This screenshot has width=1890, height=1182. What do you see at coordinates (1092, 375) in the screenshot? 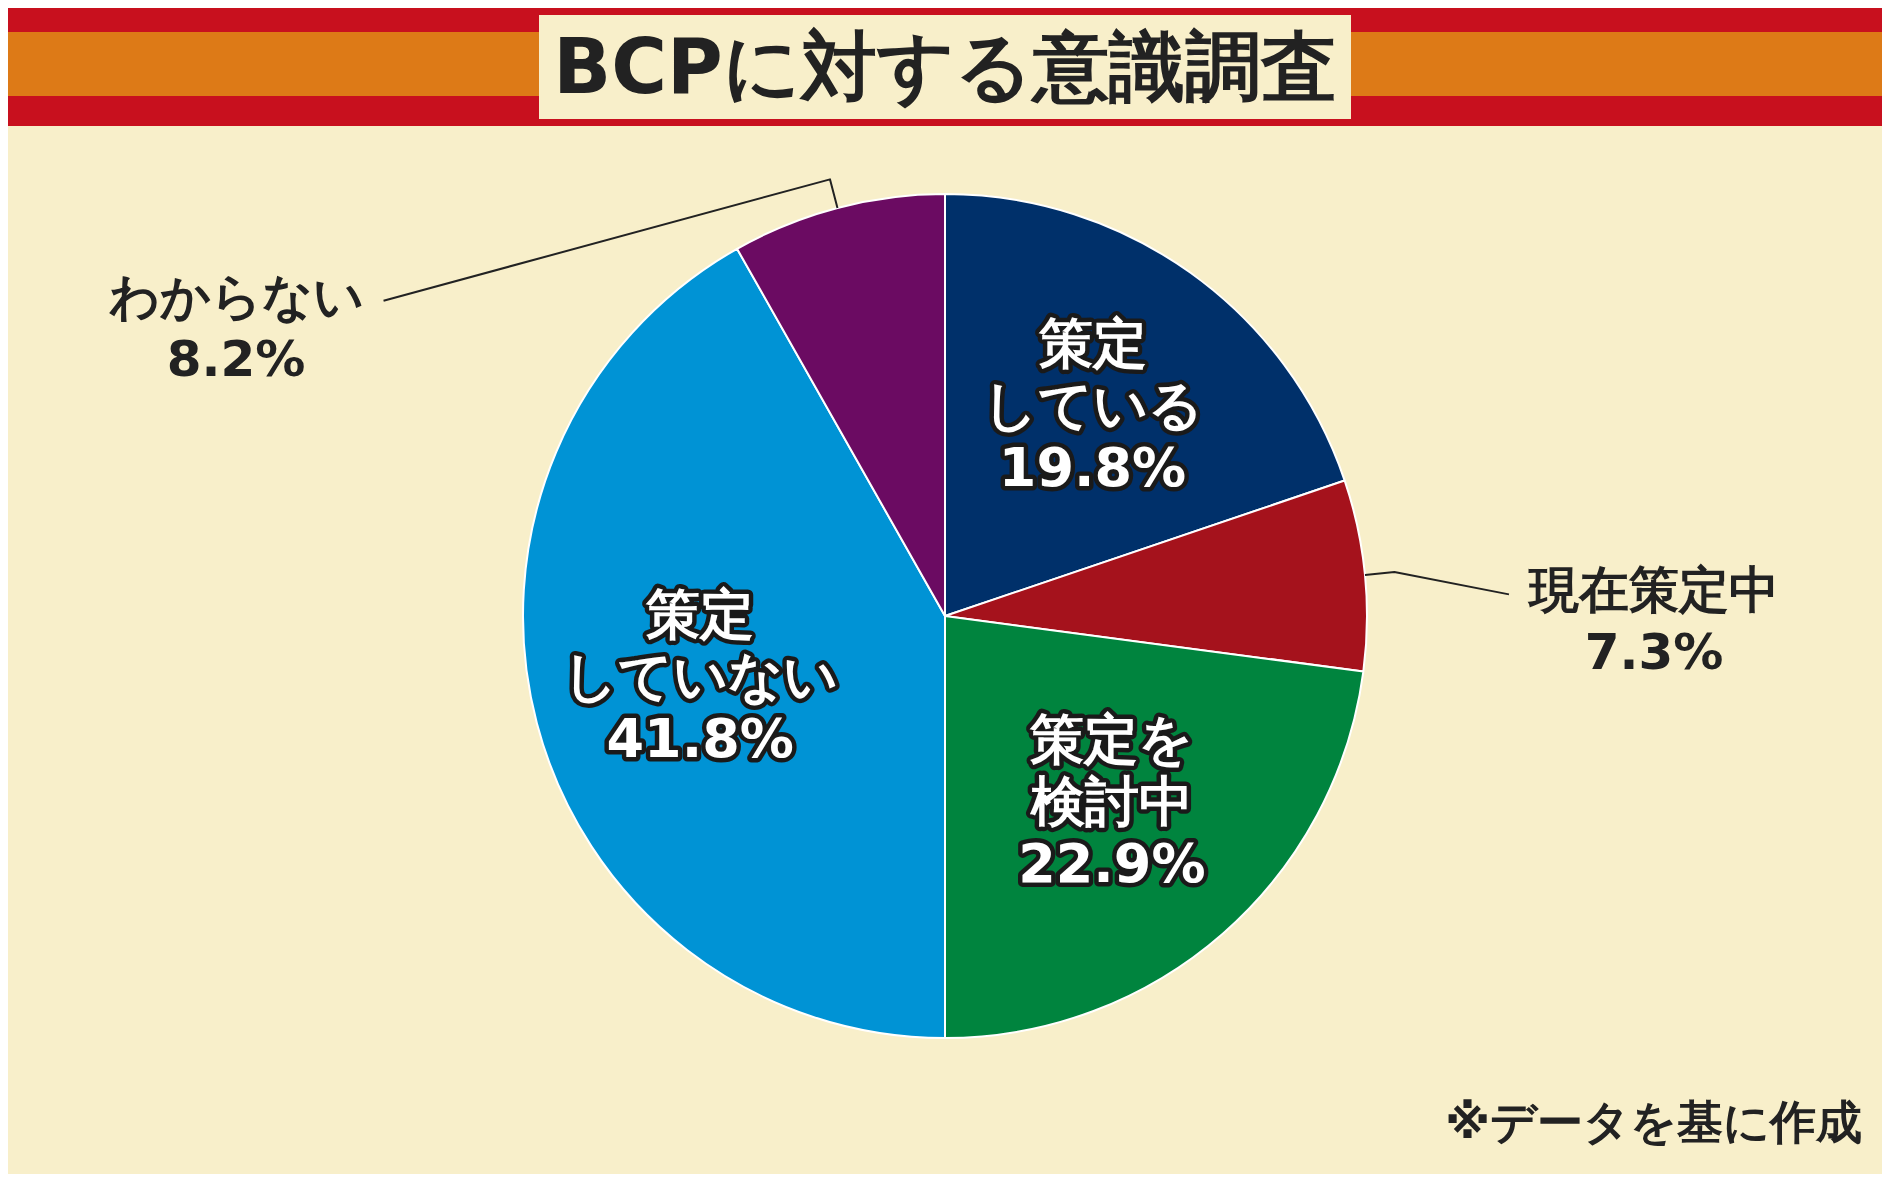
I see `slice-label: 策定している` at bounding box center [1092, 375].